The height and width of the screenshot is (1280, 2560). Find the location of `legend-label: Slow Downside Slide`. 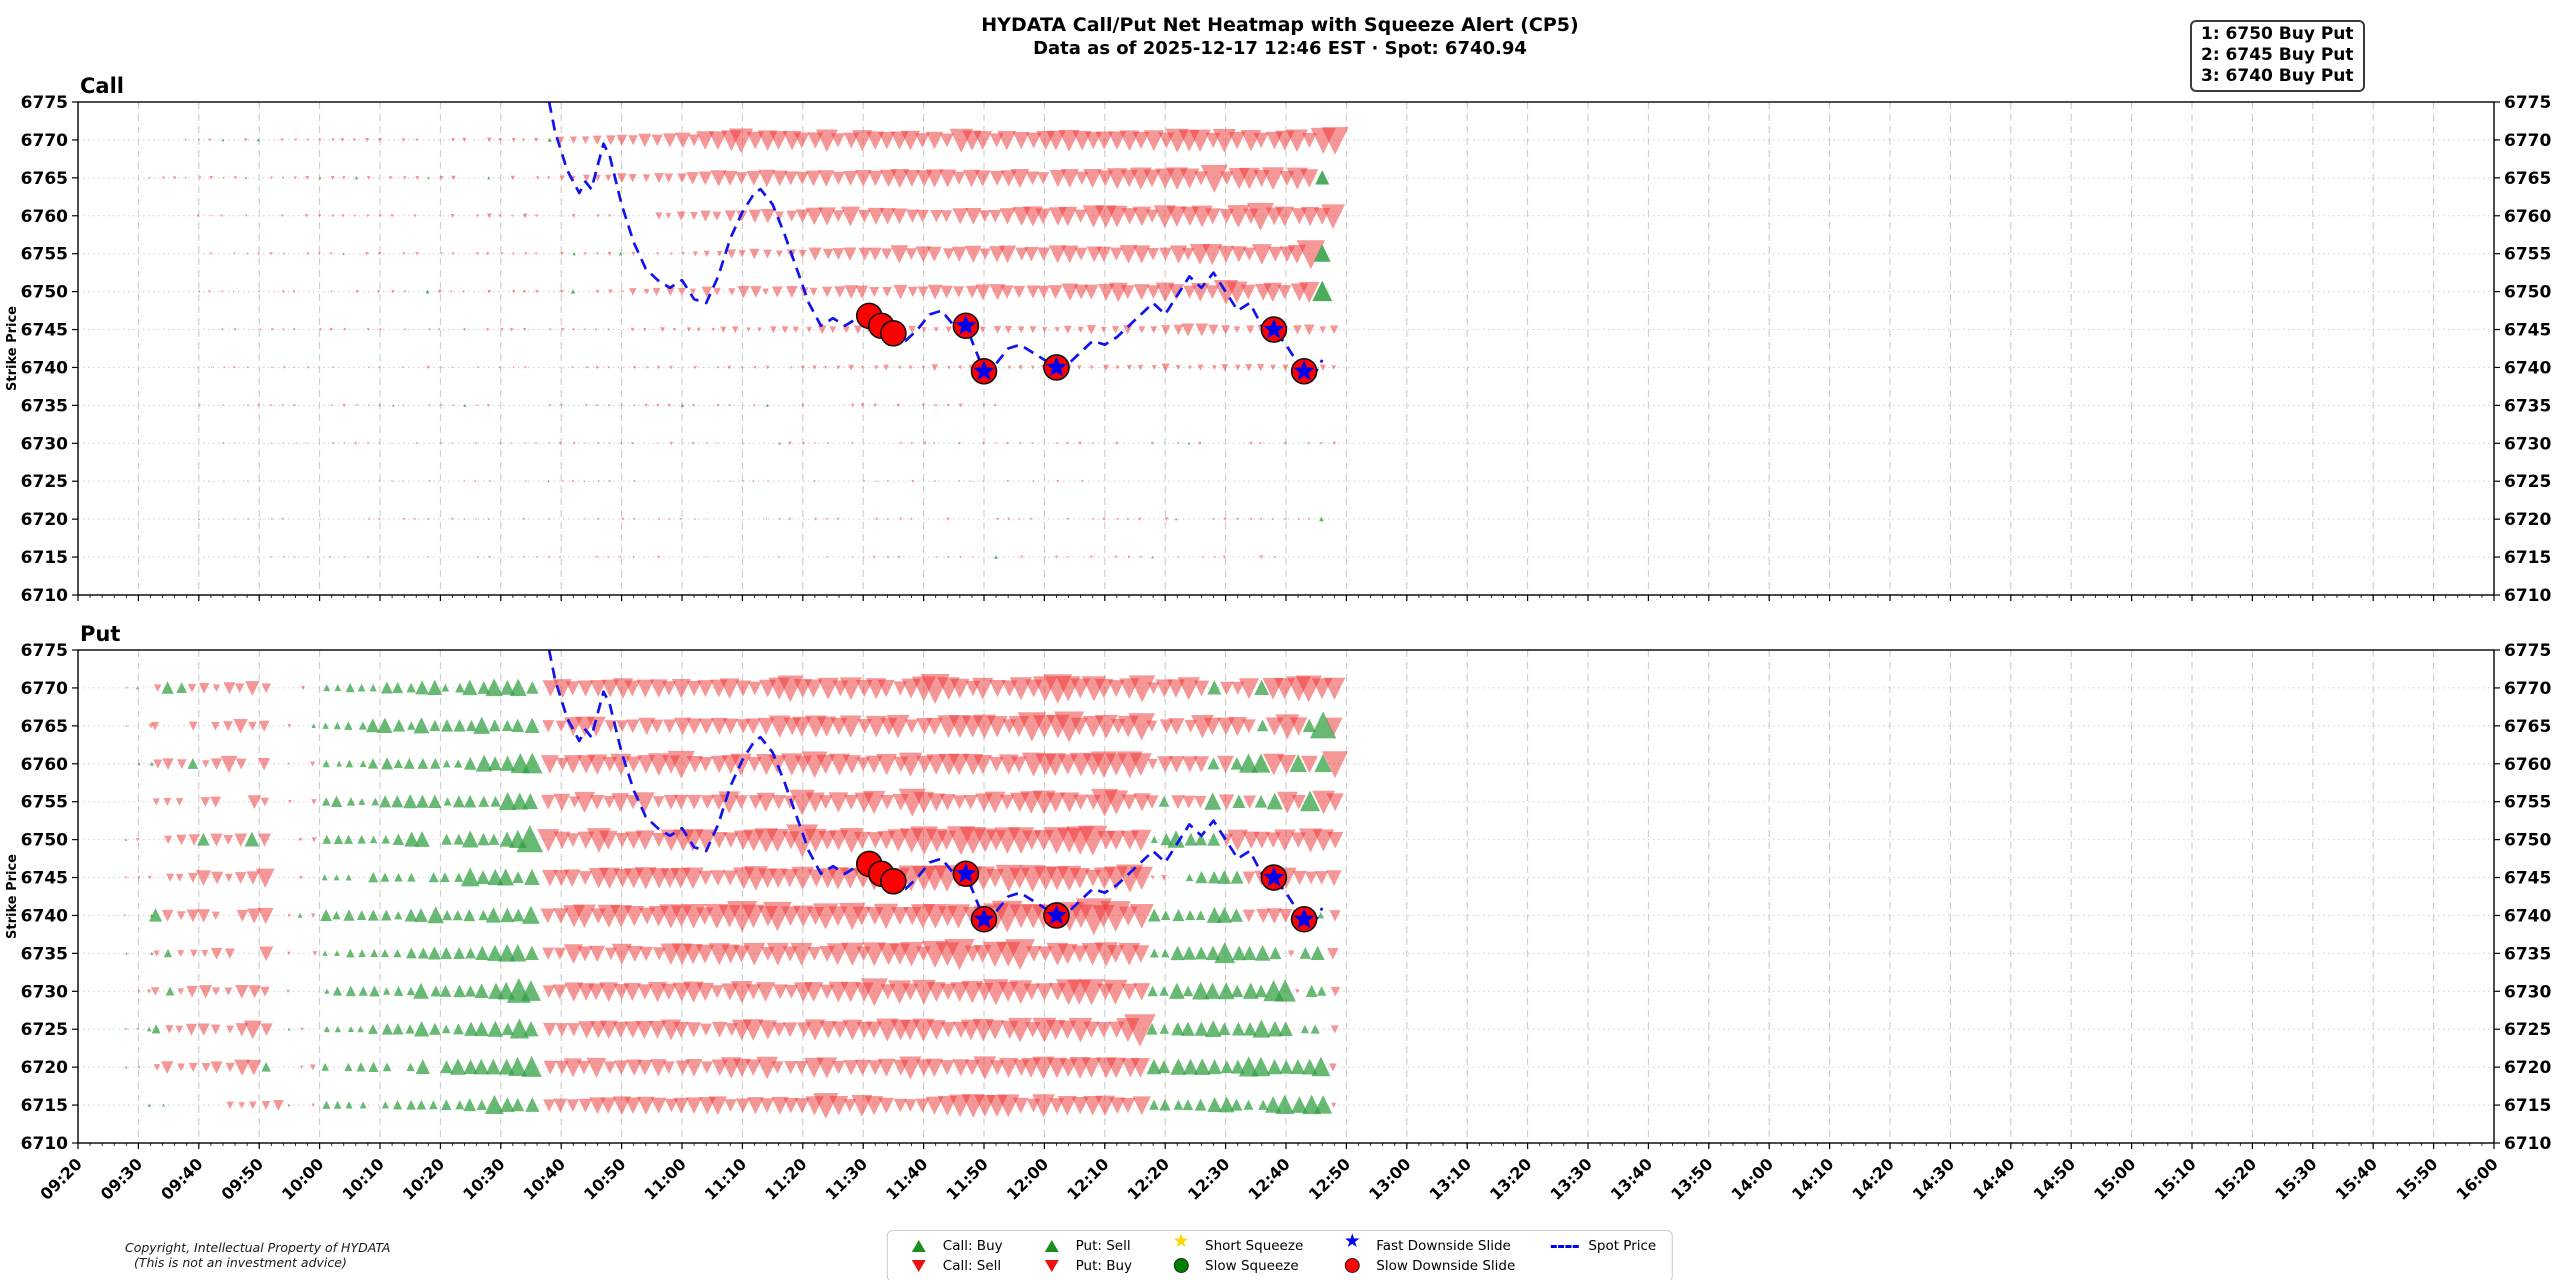

legend-label: Slow Downside Slide is located at coordinates (1446, 1265).